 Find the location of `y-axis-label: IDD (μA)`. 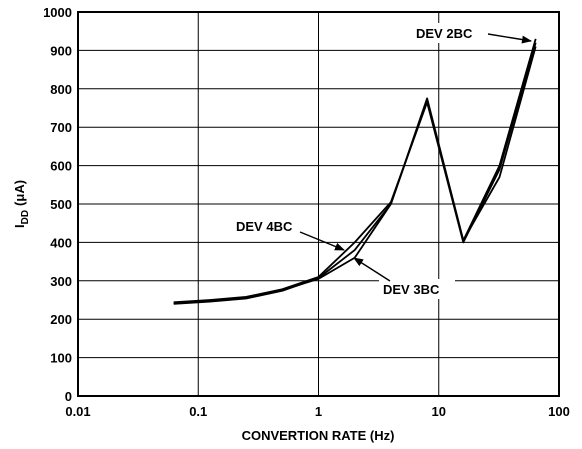

y-axis-label: IDD (μA) is located at coordinates (21, 204).